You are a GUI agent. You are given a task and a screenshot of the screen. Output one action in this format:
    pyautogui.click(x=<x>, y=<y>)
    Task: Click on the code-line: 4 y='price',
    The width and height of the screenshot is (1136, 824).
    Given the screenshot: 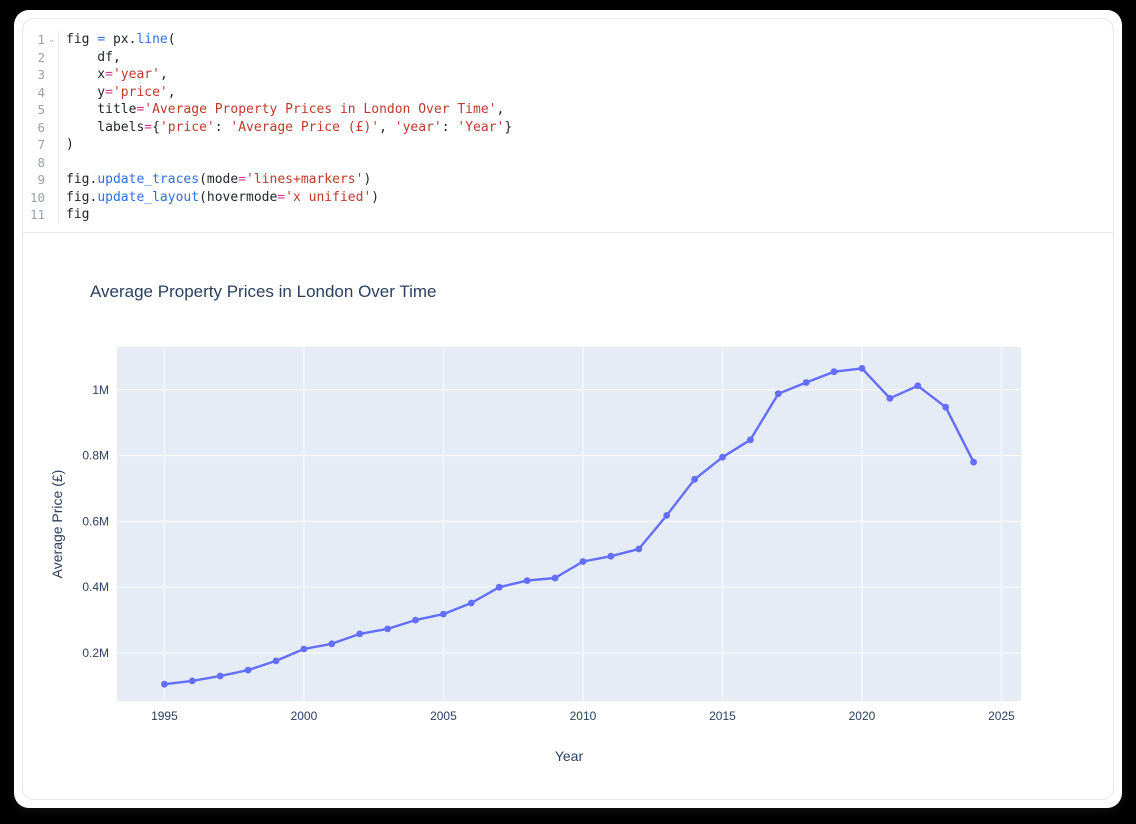 What is the action you would take?
    pyautogui.click(x=568, y=92)
    